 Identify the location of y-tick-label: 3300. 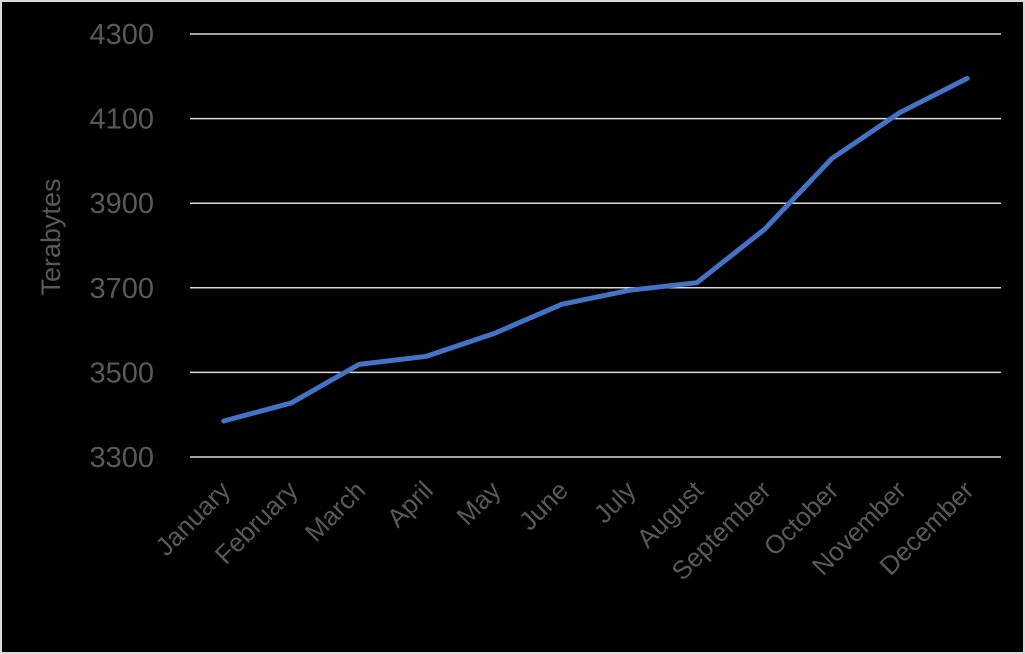
(121, 458).